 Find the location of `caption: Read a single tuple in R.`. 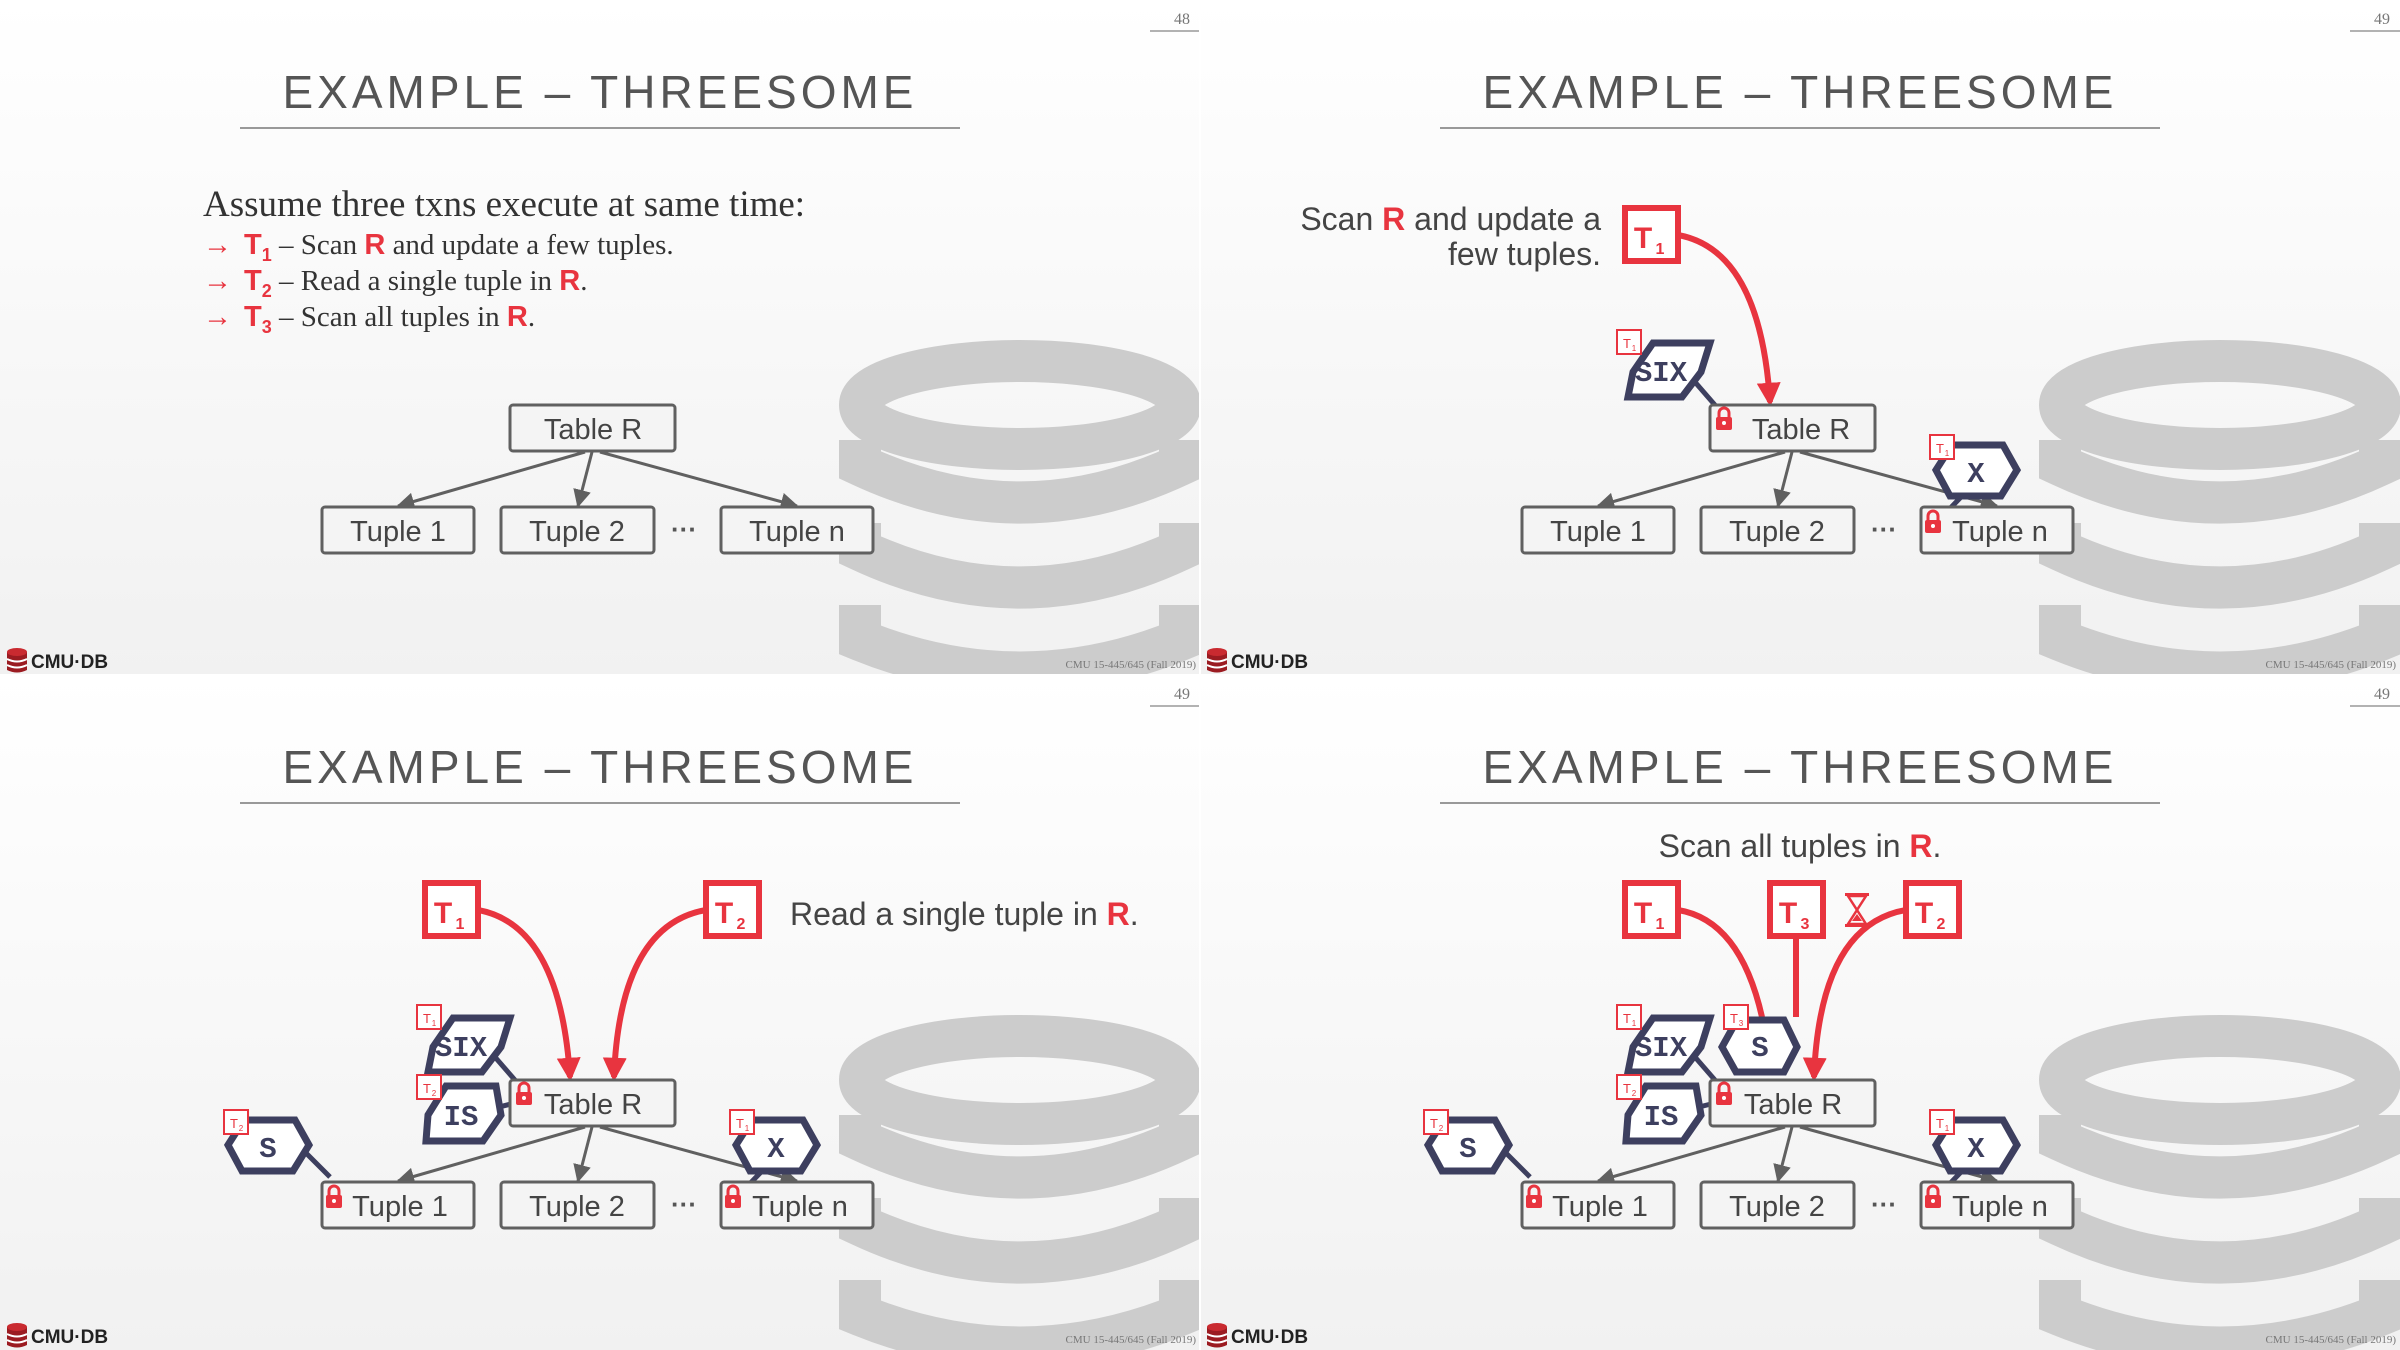

caption: Read a single tuple in R. is located at coordinates (964, 914).